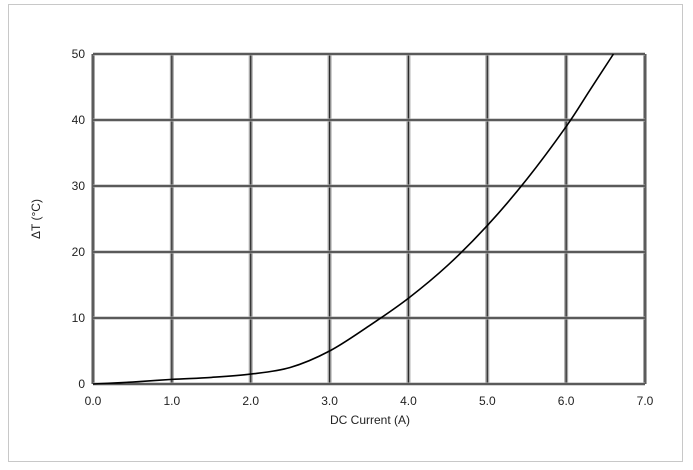 This screenshot has height=470, width=693. What do you see at coordinates (79, 186) in the screenshot?
I see `y-tick-label: 30` at bounding box center [79, 186].